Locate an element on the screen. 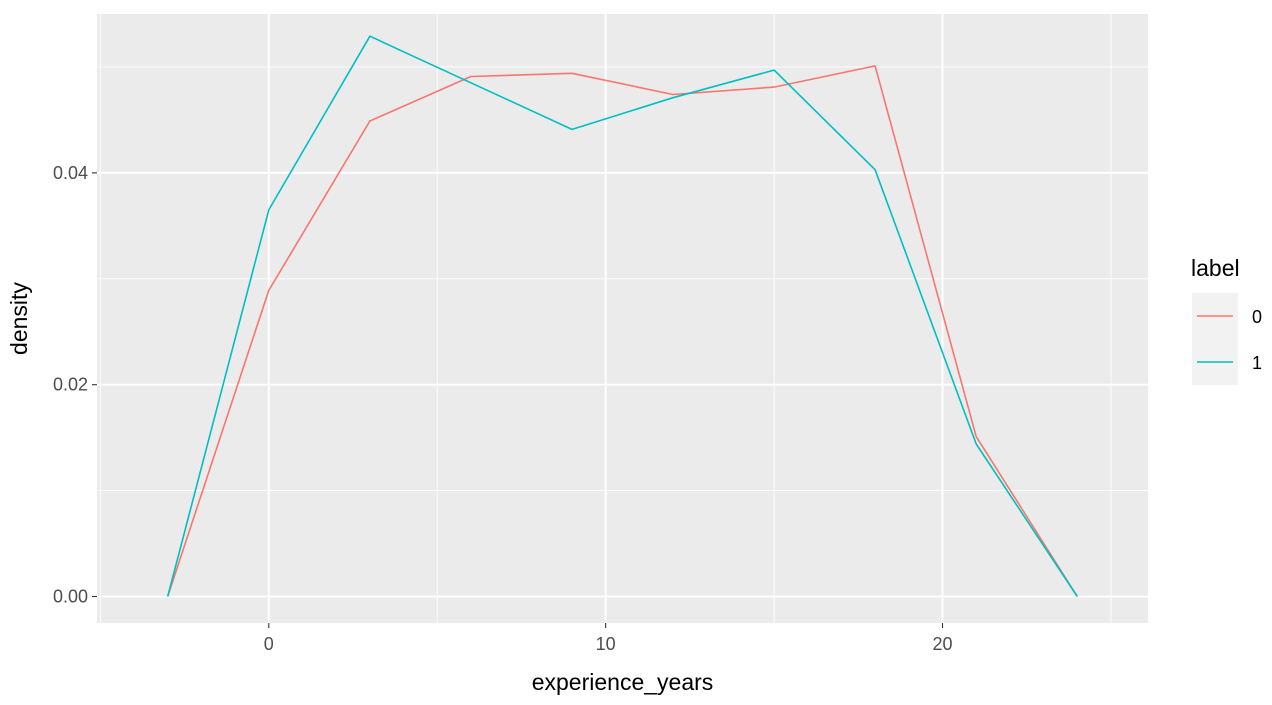  y-axis-ticks: 0.00 0.02 0.04 is located at coordinates (75, 385).